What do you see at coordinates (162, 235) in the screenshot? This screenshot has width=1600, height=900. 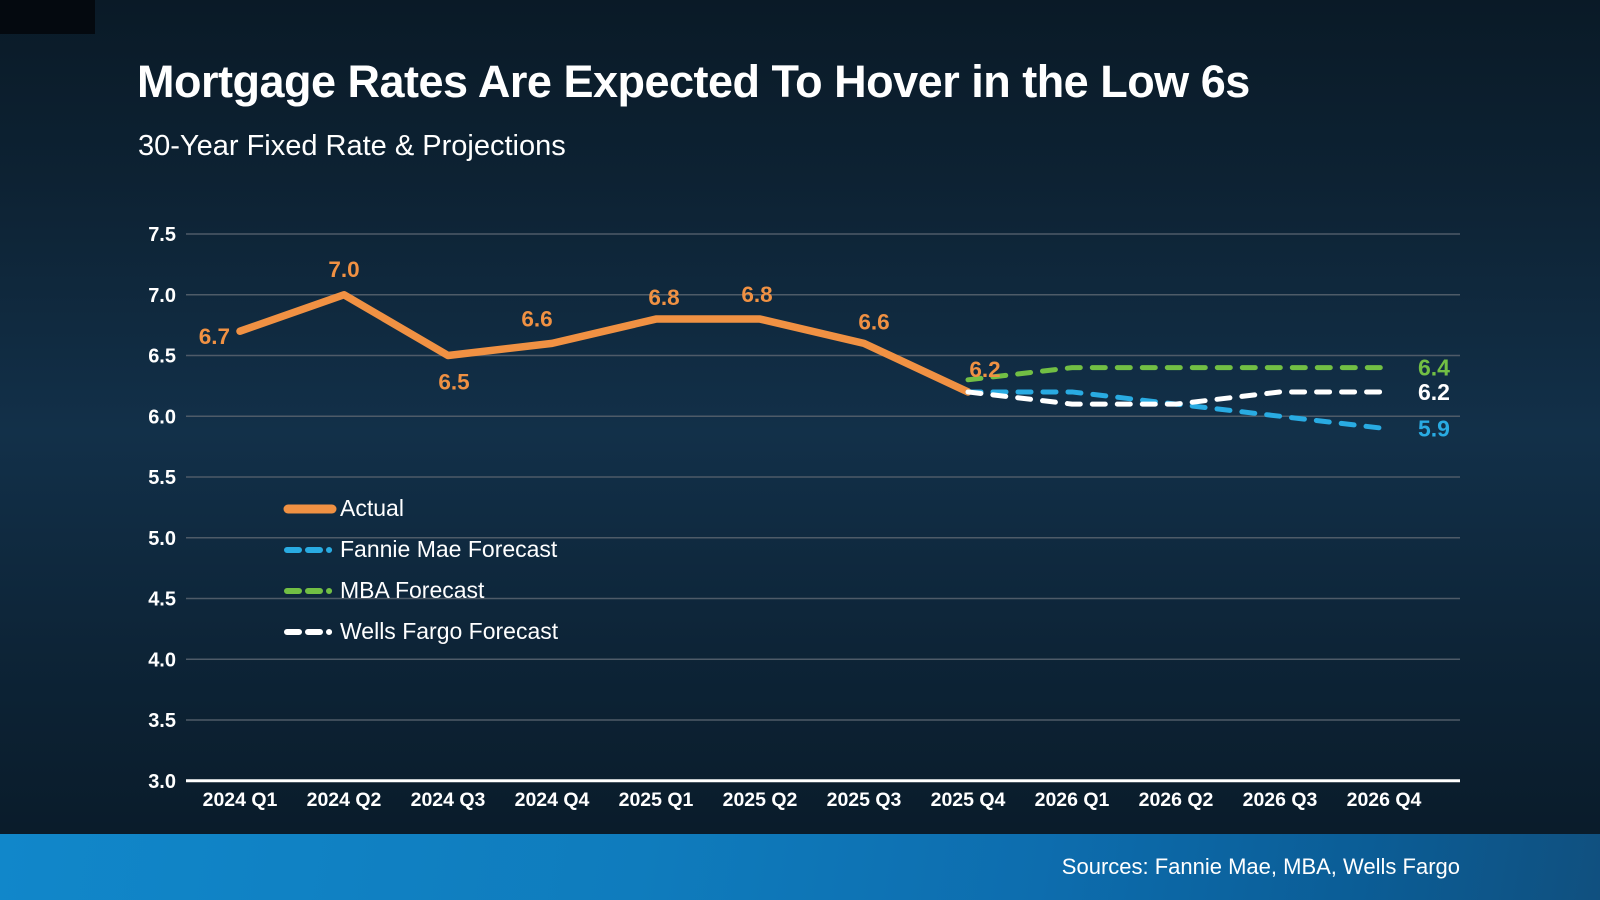 I see `y-tick-label: 7.5` at bounding box center [162, 235].